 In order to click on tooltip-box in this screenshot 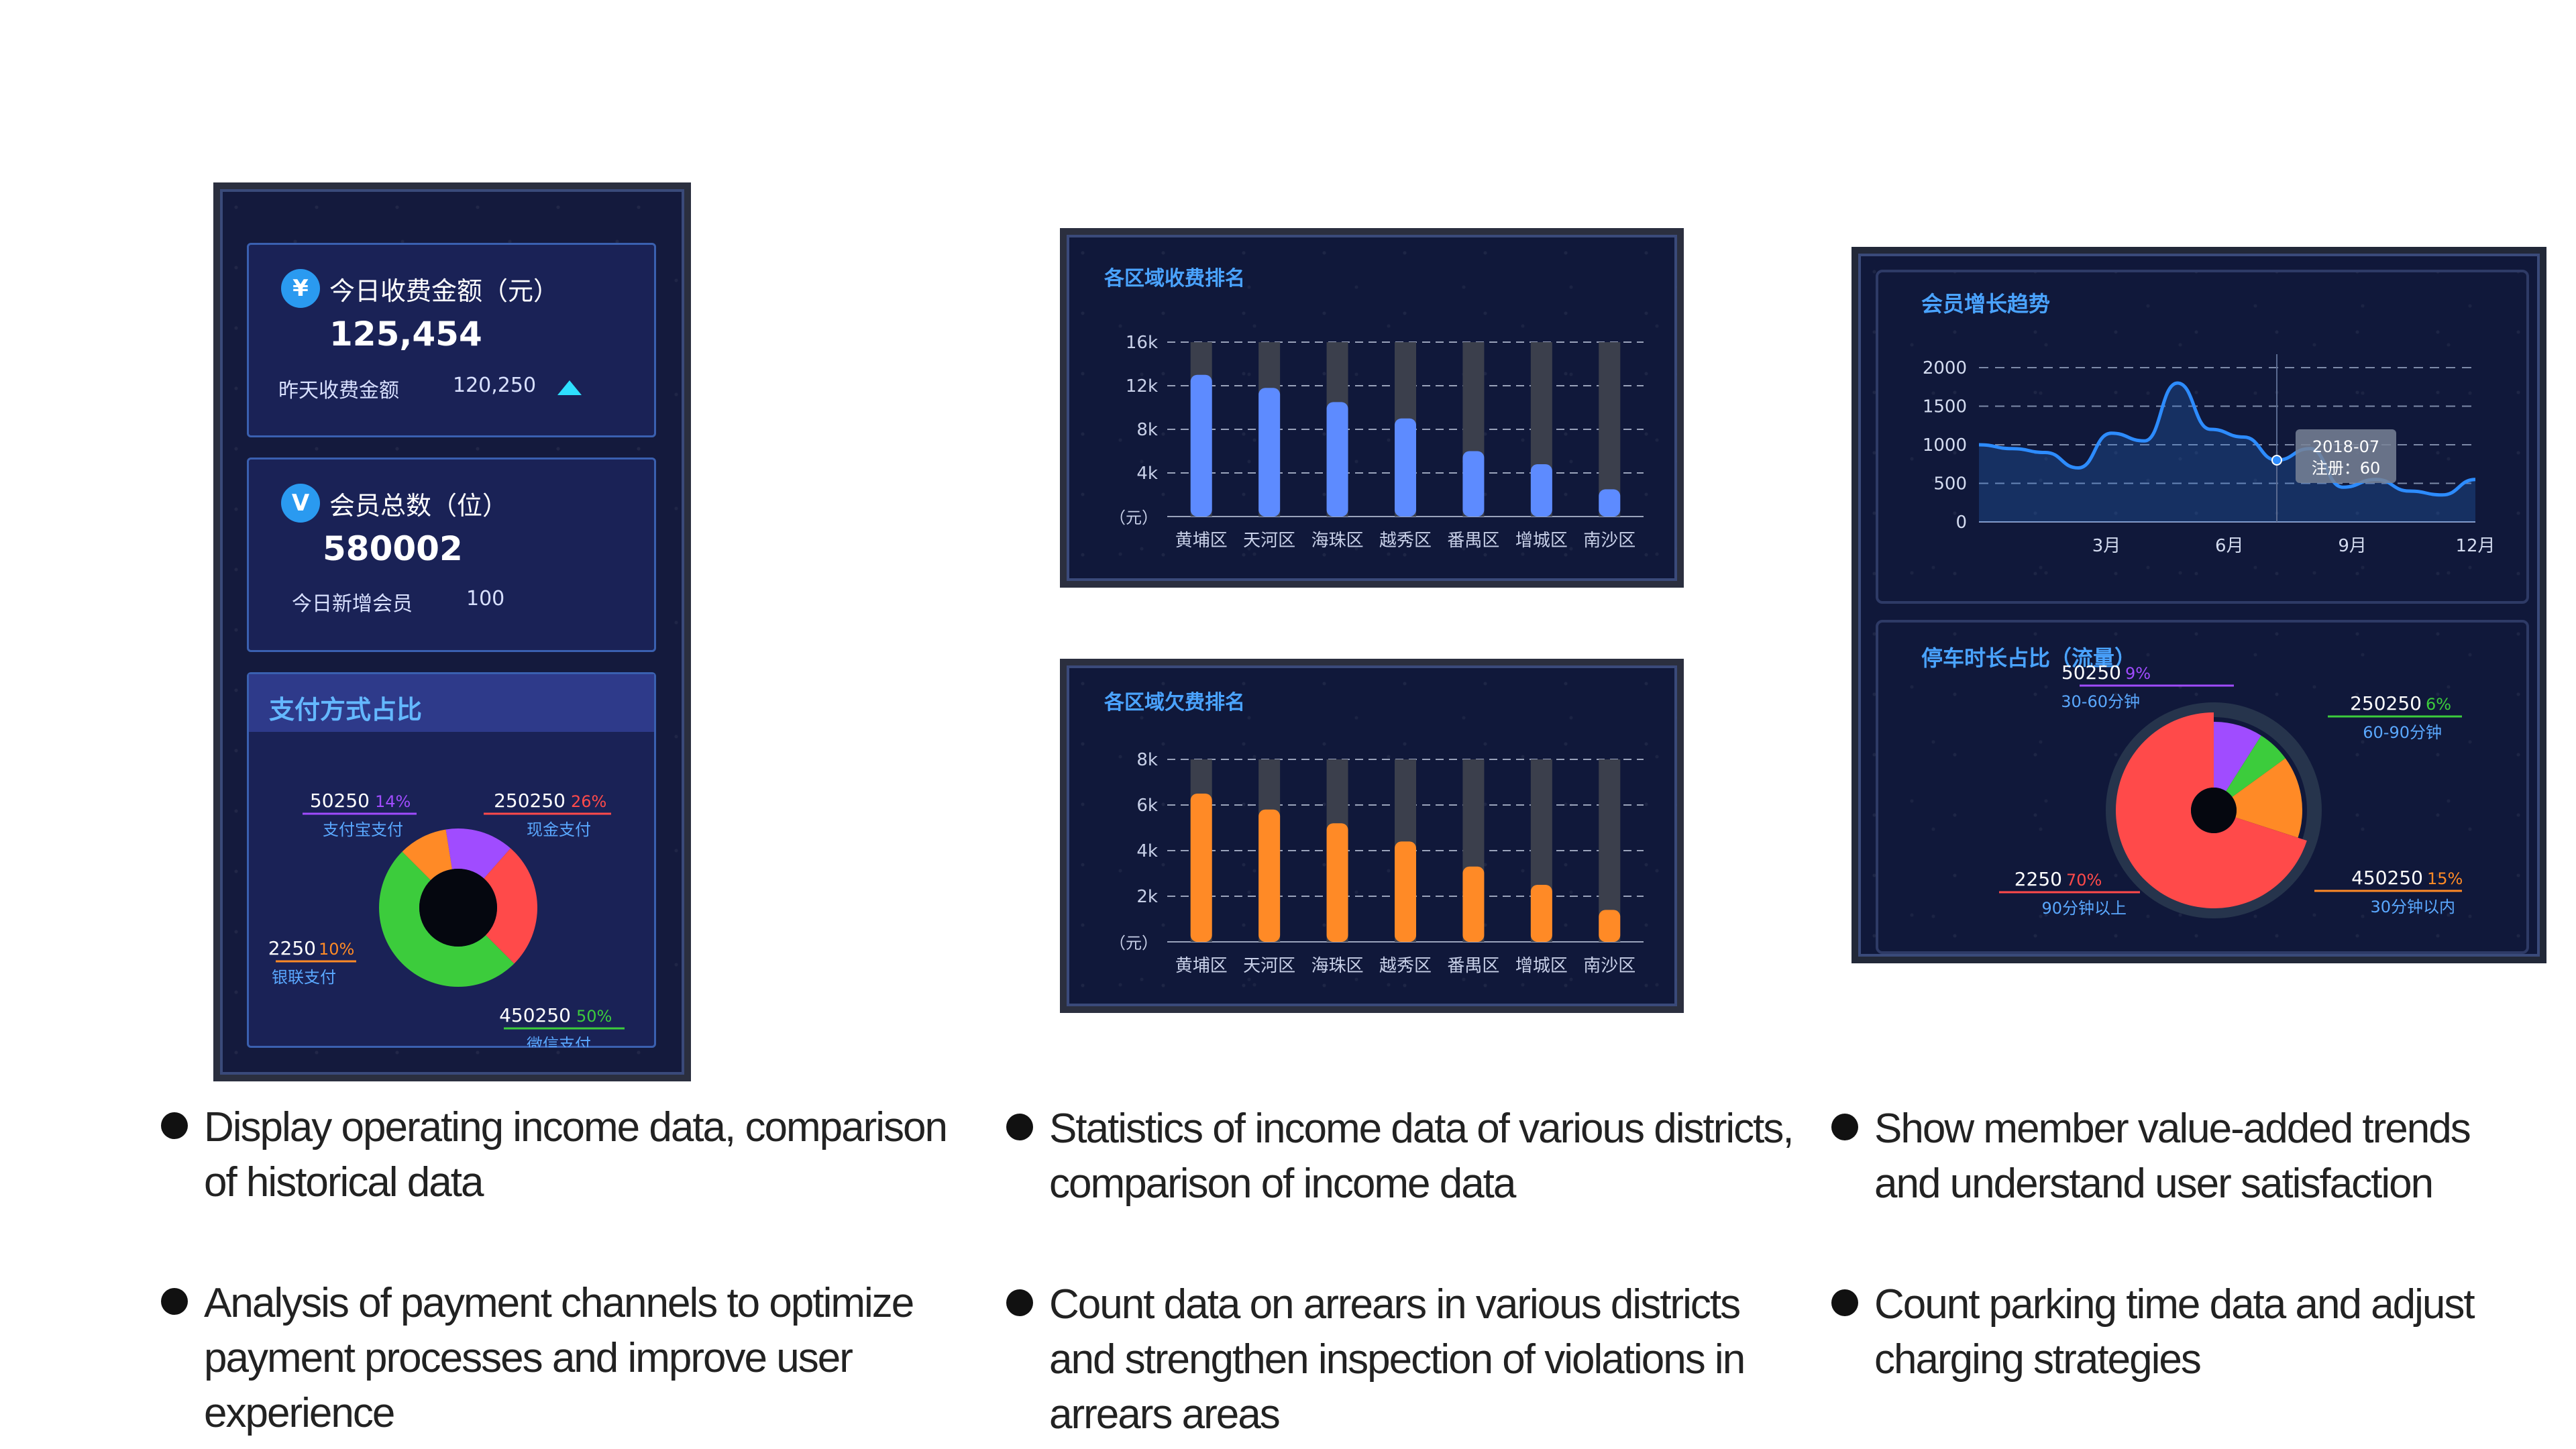, I will do `click(2346, 456)`.